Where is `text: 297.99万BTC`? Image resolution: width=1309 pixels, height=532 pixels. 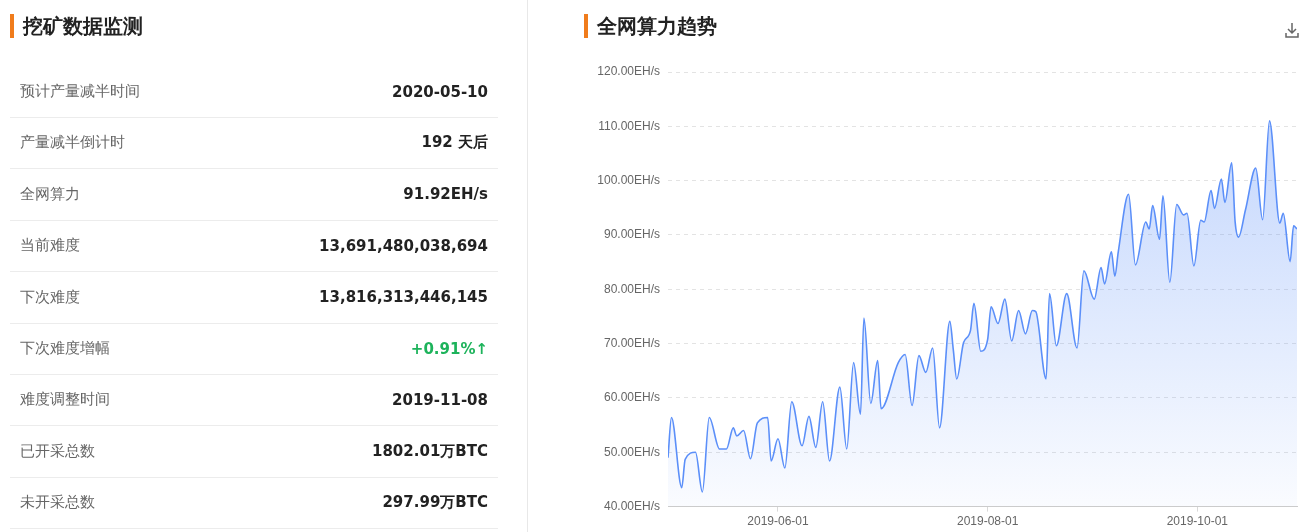
text: 297.99万BTC is located at coordinates (435, 503).